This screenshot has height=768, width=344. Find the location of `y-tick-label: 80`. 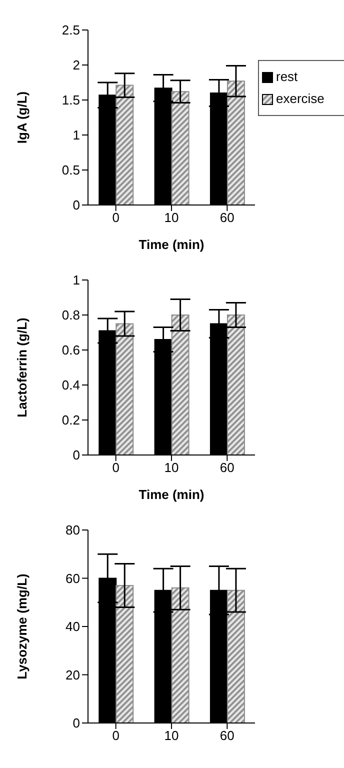

y-tick-label: 80 is located at coordinates (73, 530).